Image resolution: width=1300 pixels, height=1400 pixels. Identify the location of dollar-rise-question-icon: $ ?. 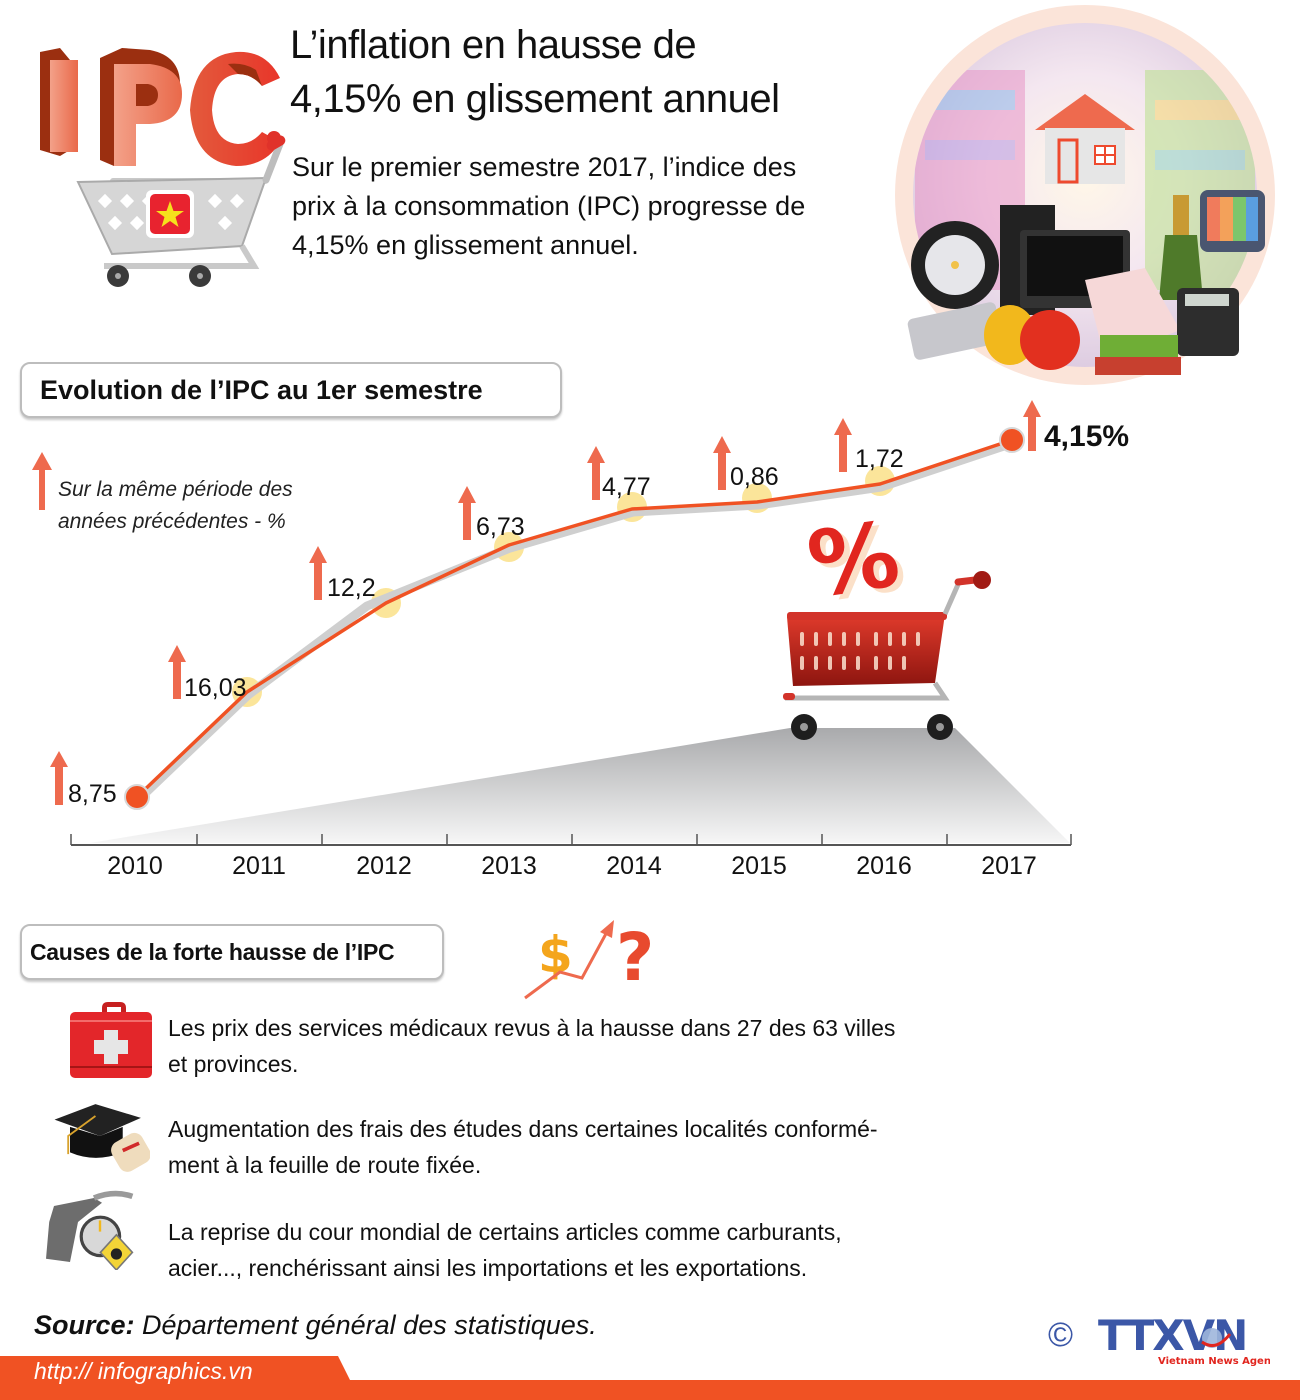
(589, 959).